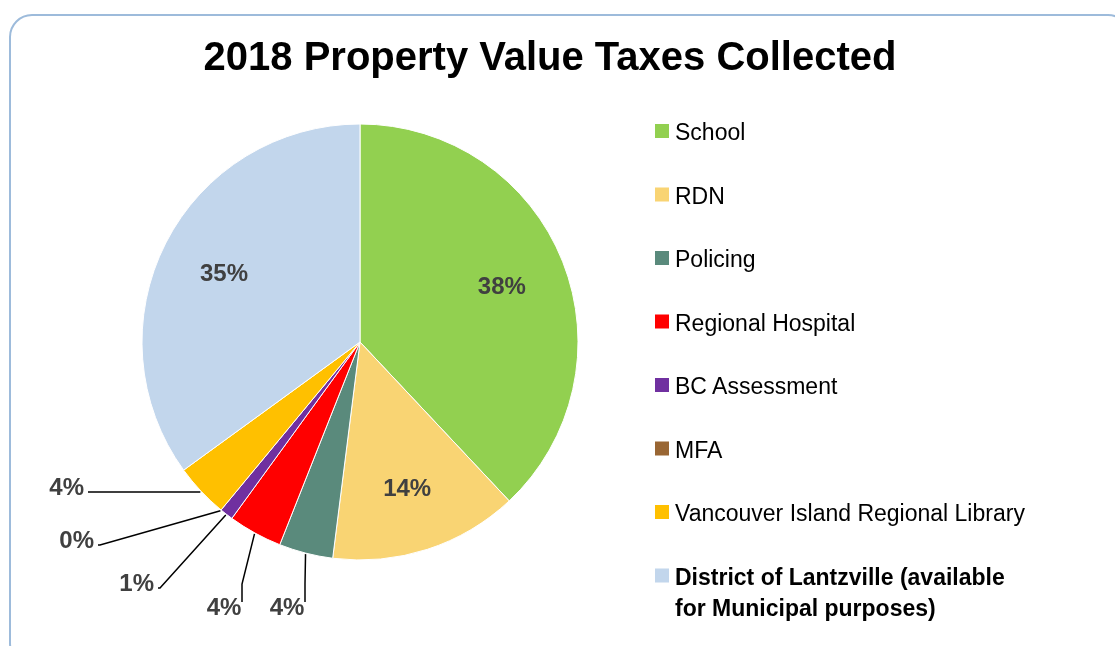 Image resolution: width=1115 pixels, height=646 pixels. Describe the element at coordinates (715, 259) in the screenshot. I see `legend-label: Policing` at that location.